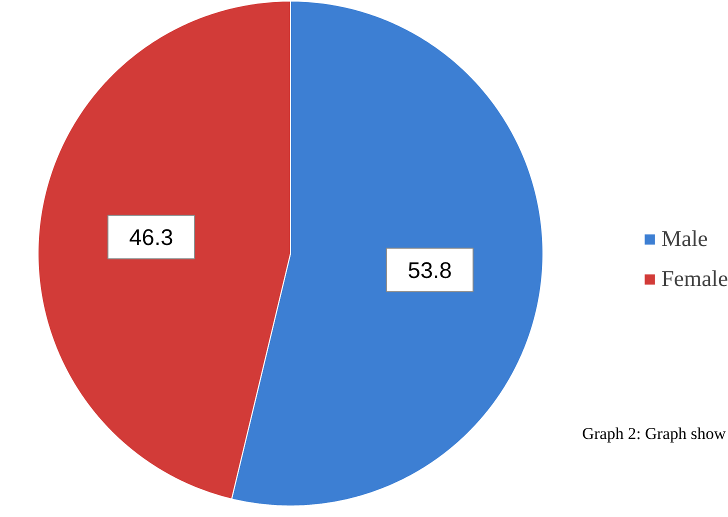 The image size is (728, 517). Describe the element at coordinates (654, 433) in the screenshot. I see `caption: Graph 2: Graph show` at that location.